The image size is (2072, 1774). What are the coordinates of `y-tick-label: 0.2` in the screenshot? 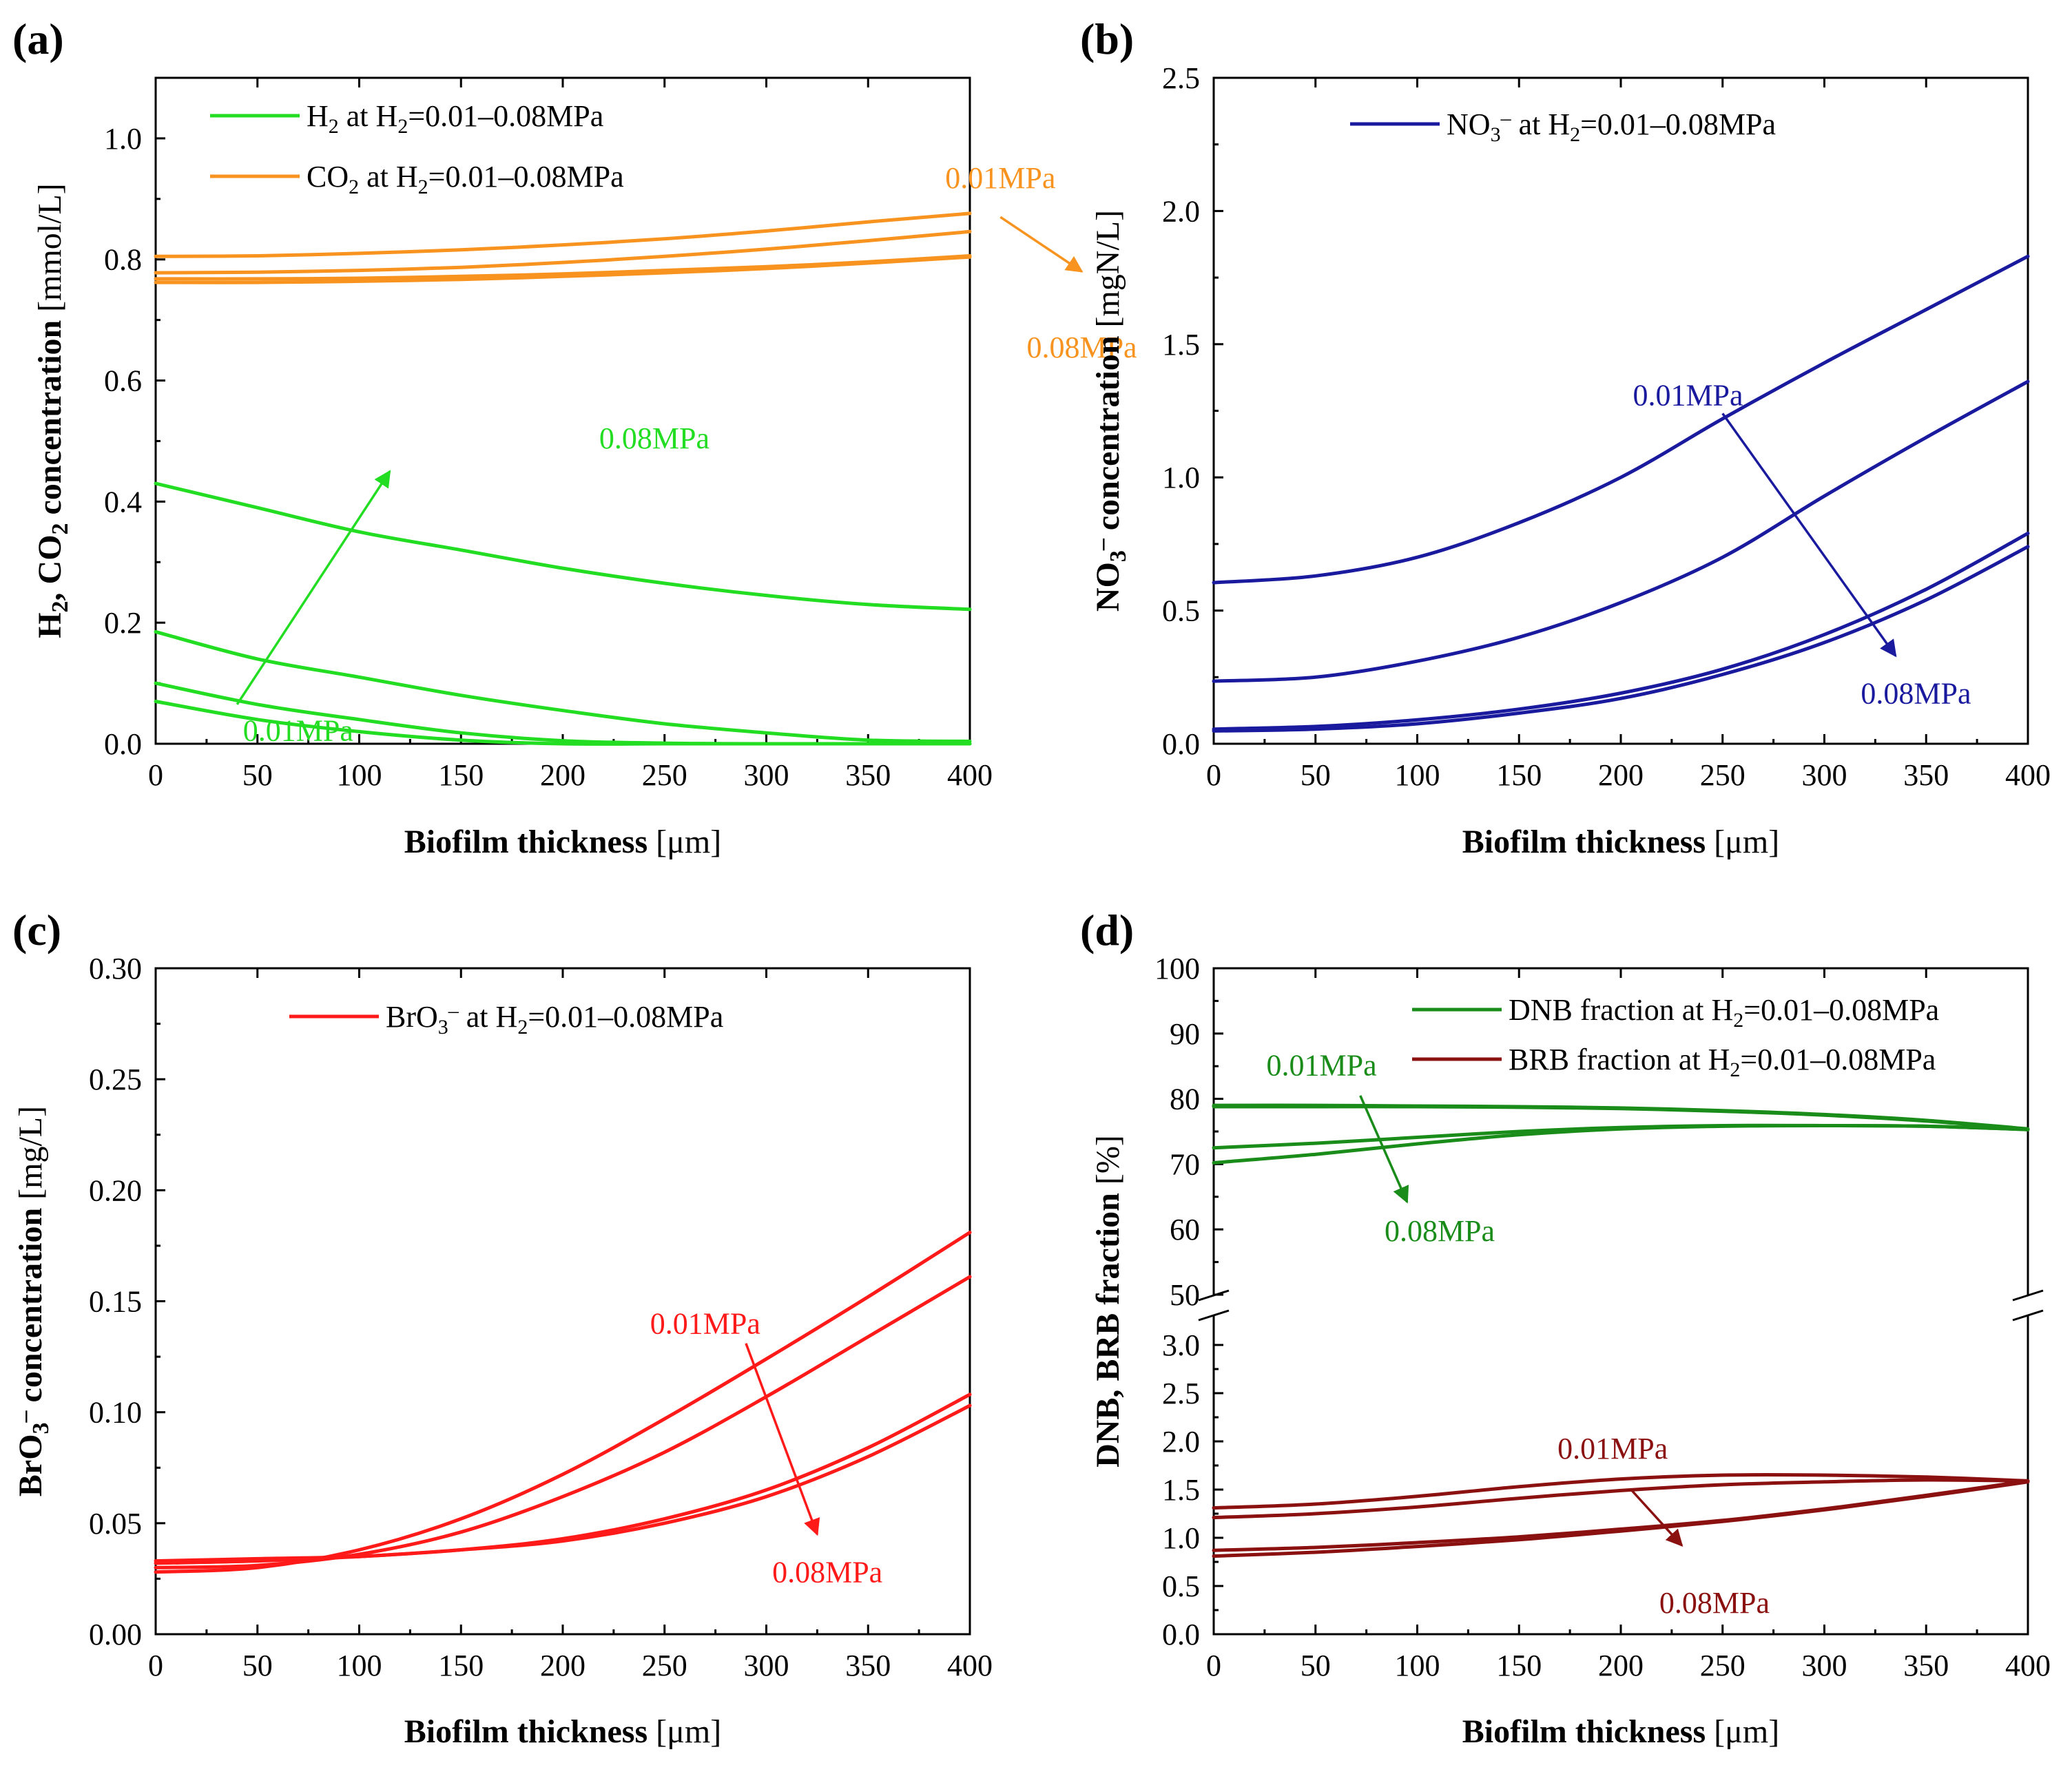 It's located at (123, 623).